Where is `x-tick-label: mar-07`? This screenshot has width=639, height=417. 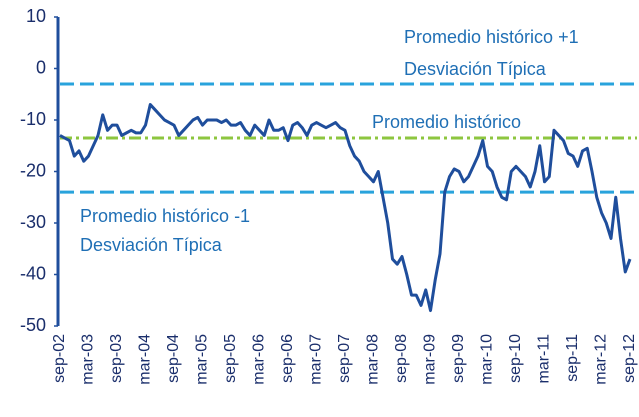
x-tick-label: mar-07 is located at coordinates (316, 359).